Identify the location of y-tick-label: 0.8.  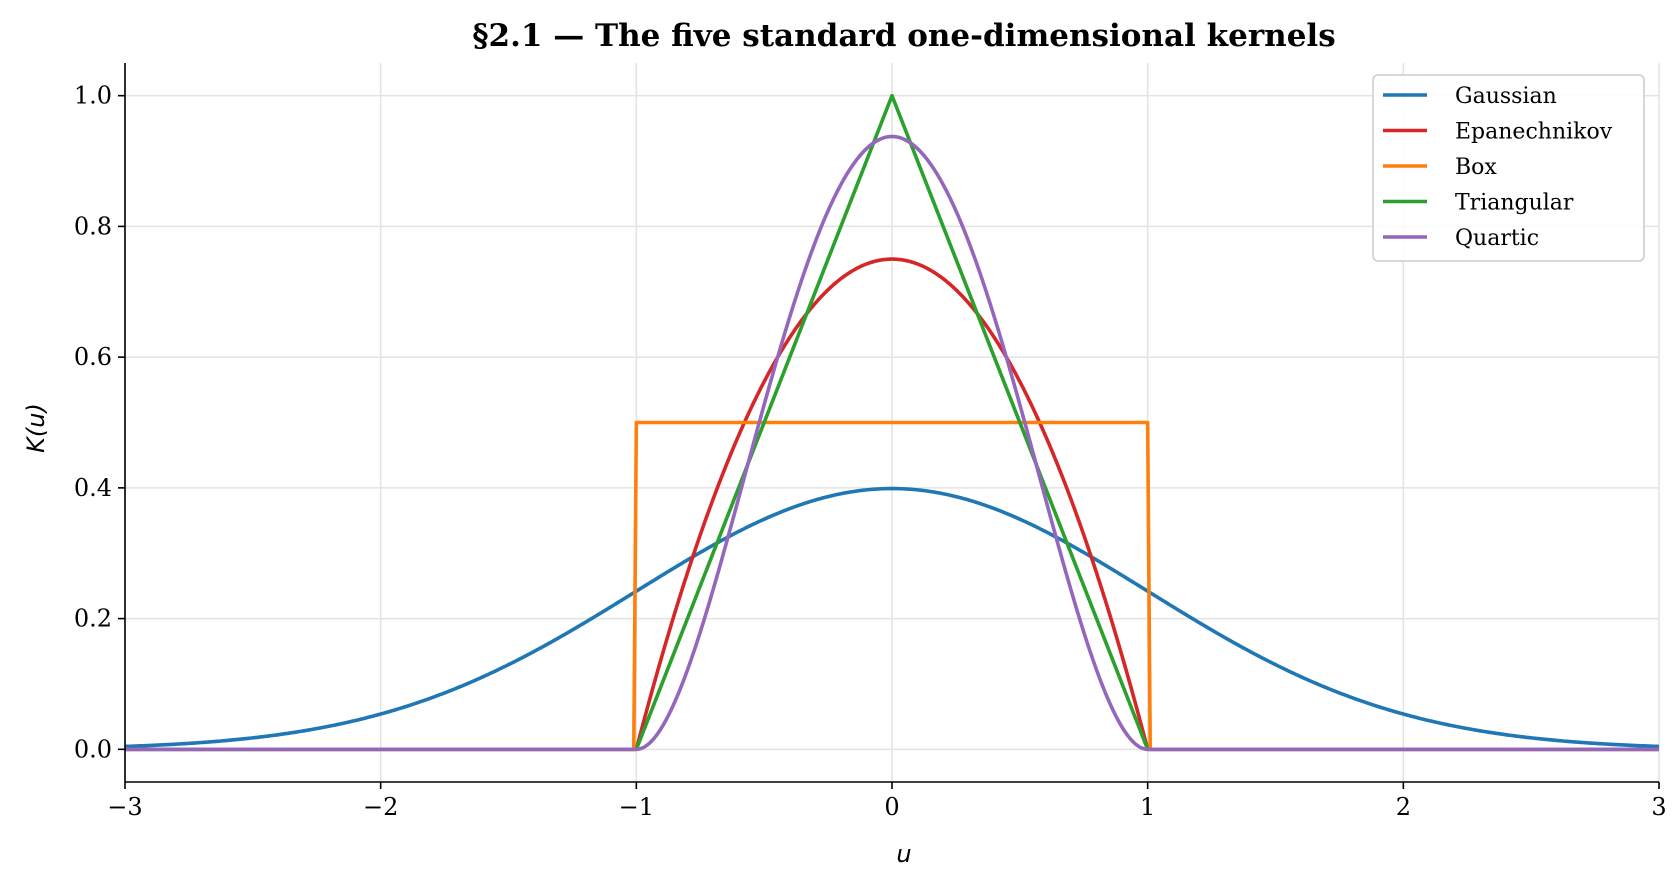
(93, 226).